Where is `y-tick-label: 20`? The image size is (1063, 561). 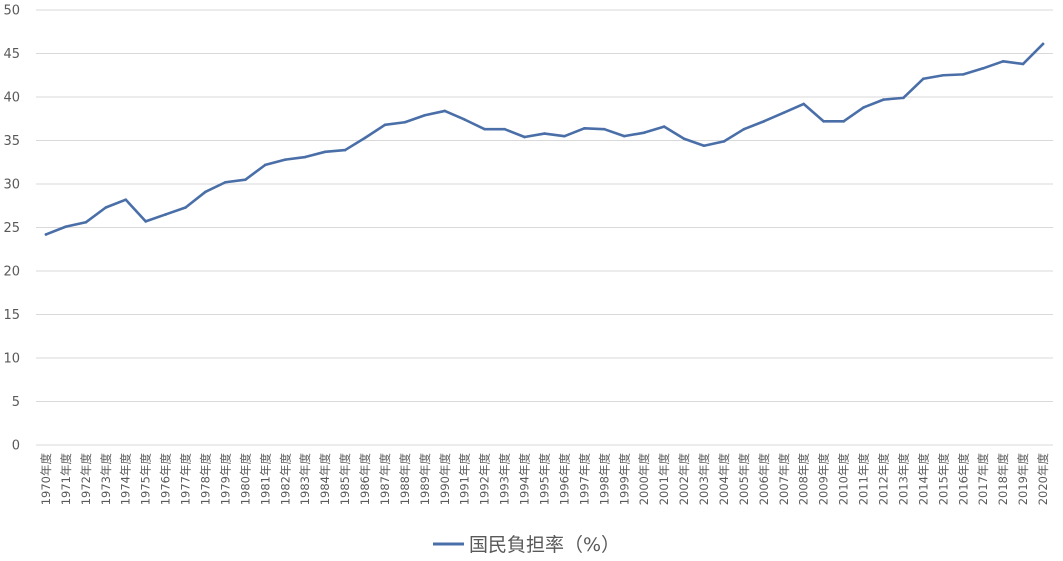 y-tick-label: 20 is located at coordinates (11, 272).